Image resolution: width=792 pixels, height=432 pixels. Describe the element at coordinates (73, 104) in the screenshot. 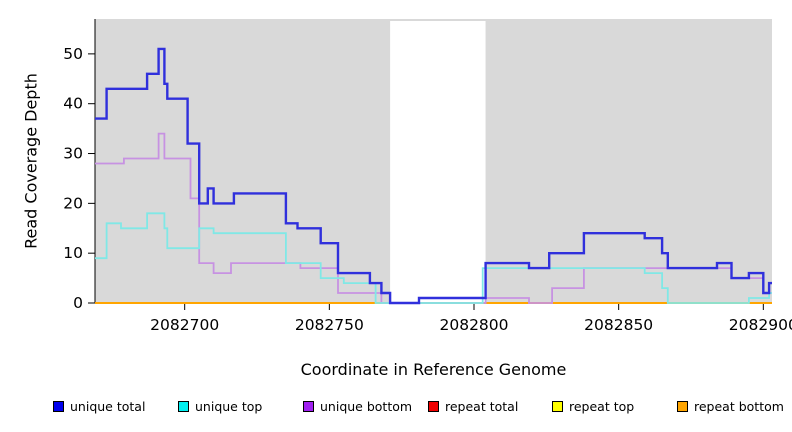

I see `y-tick-label: 40` at that location.